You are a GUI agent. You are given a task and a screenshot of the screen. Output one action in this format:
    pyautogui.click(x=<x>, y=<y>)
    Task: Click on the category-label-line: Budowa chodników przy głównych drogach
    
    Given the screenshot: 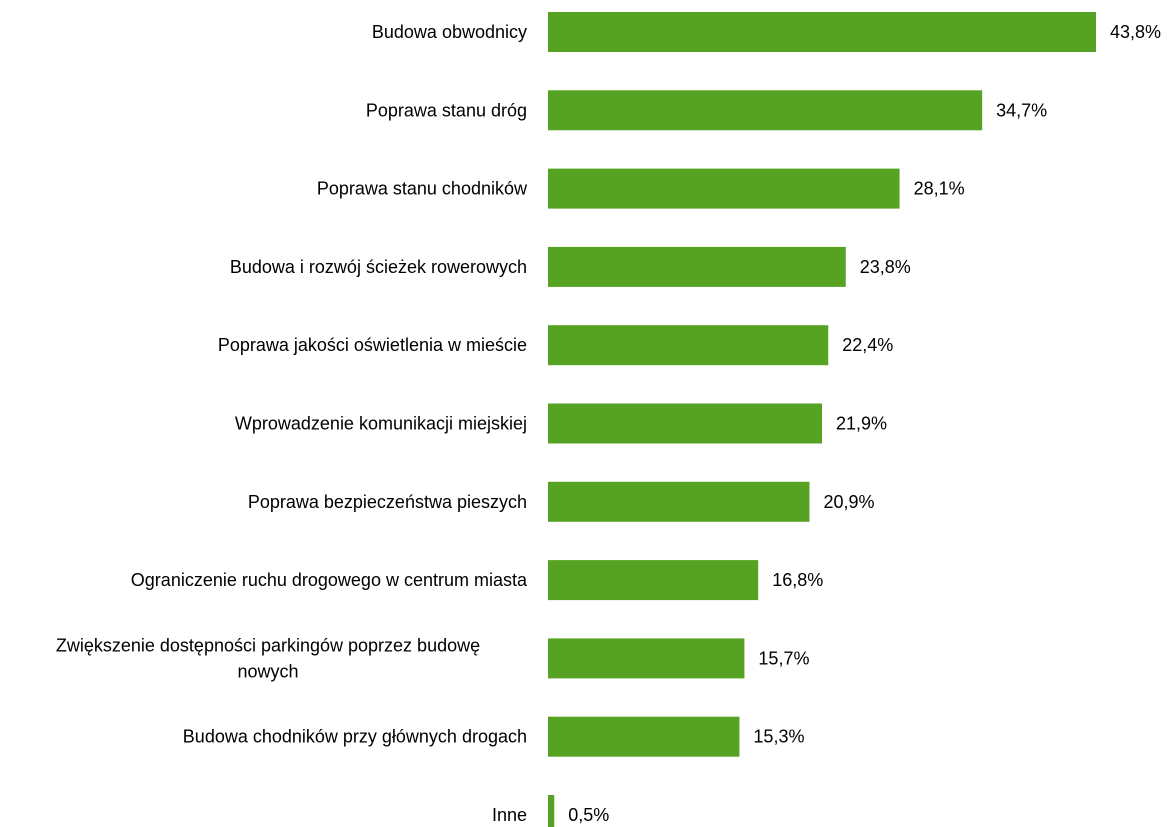 What is the action you would take?
    pyautogui.click(x=355, y=737)
    